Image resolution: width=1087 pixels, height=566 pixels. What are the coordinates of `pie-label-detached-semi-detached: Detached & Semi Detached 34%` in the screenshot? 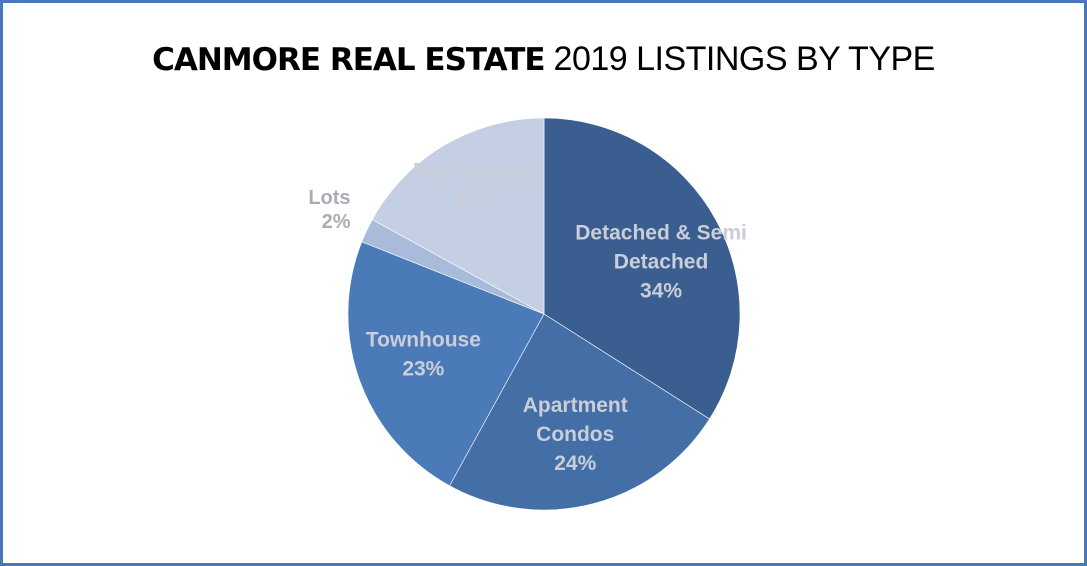 It's located at (661, 261).